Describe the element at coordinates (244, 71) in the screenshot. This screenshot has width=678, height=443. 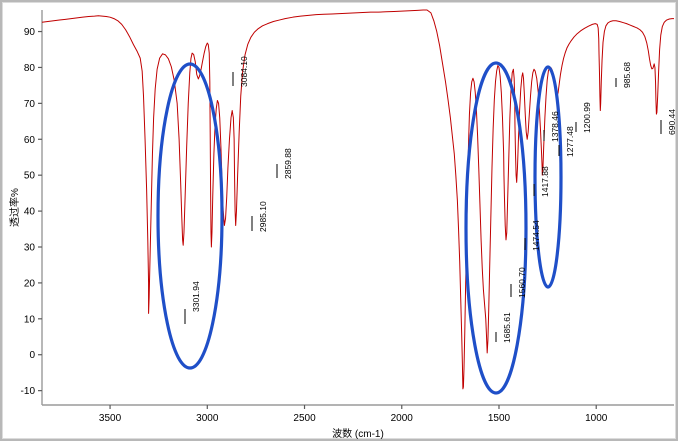
I see `peak-3084-label: 3084.10` at that location.